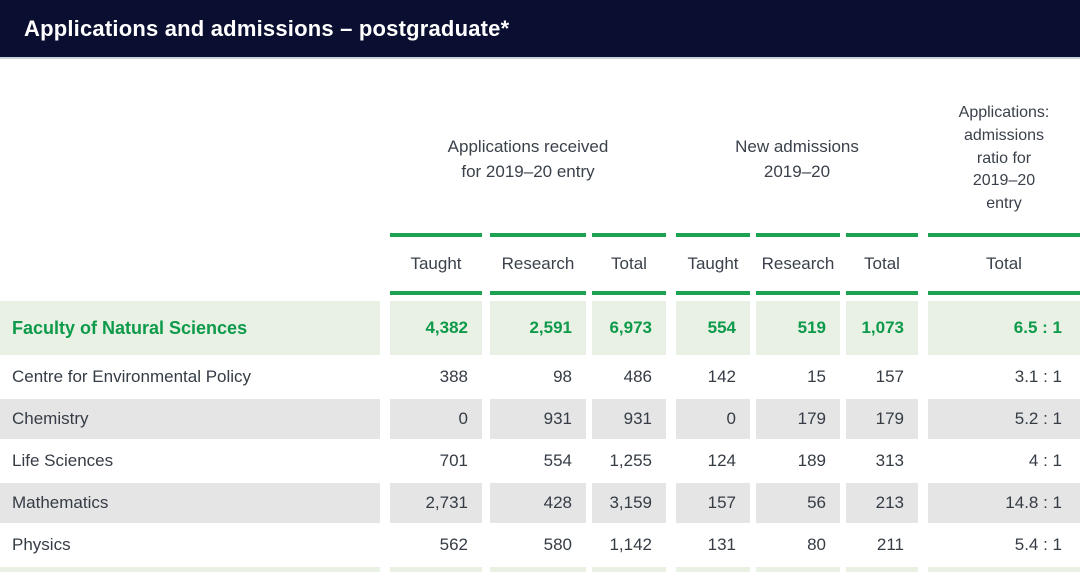 The width and height of the screenshot is (1080, 572). Describe the element at coordinates (816, 544) in the screenshot. I see `cell-value: 80` at that location.